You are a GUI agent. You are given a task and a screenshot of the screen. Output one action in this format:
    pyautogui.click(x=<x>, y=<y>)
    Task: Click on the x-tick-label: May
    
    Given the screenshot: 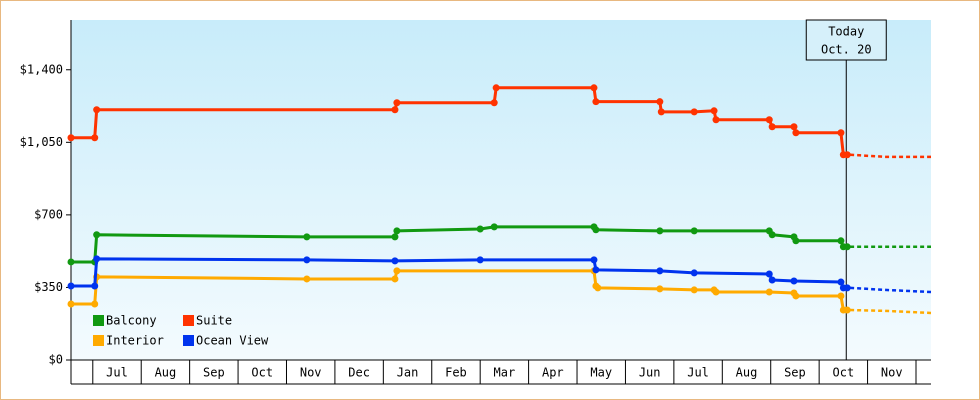 What is the action you would take?
    pyautogui.click(x=601, y=373)
    